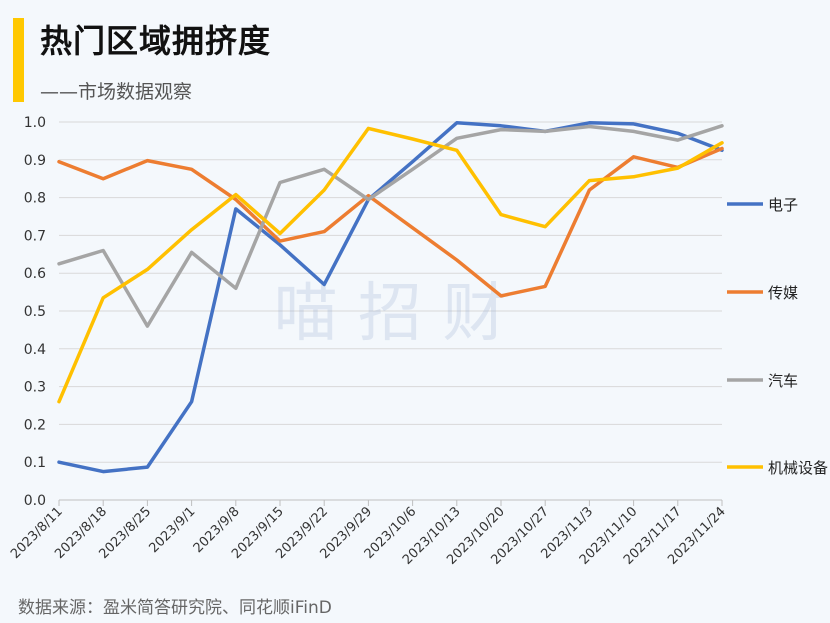 The height and width of the screenshot is (623, 830). What do you see at coordinates (390, 314) in the screenshot?
I see `watermark: 喵 招 财` at bounding box center [390, 314].